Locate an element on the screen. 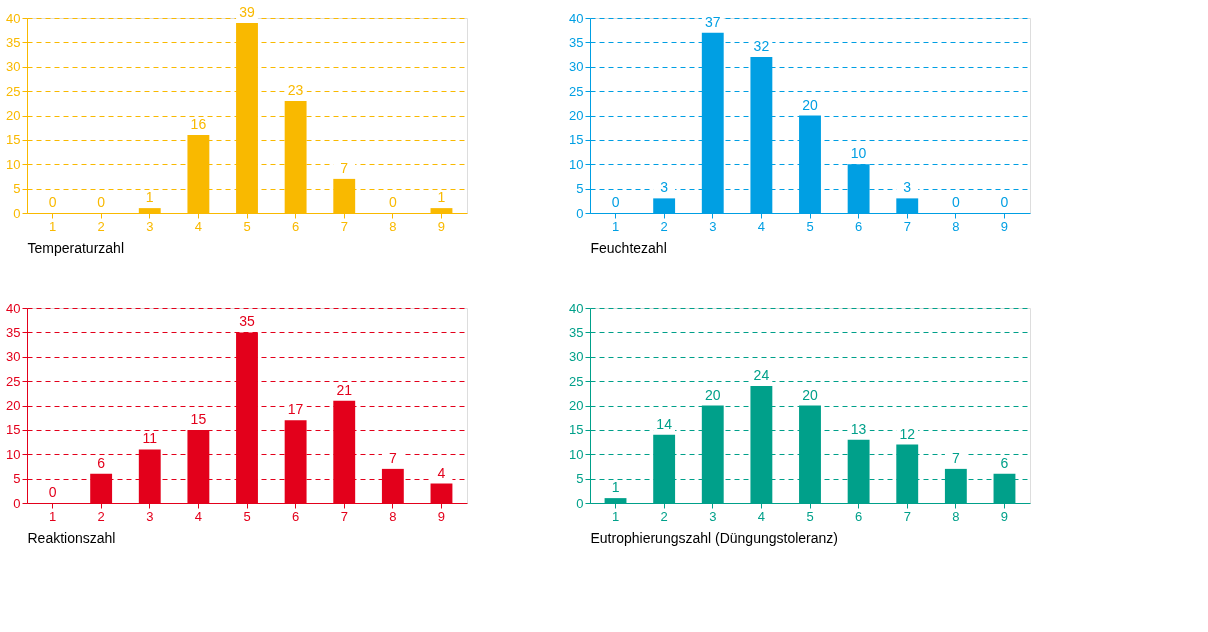  data-label: 11 is located at coordinates (150, 438).